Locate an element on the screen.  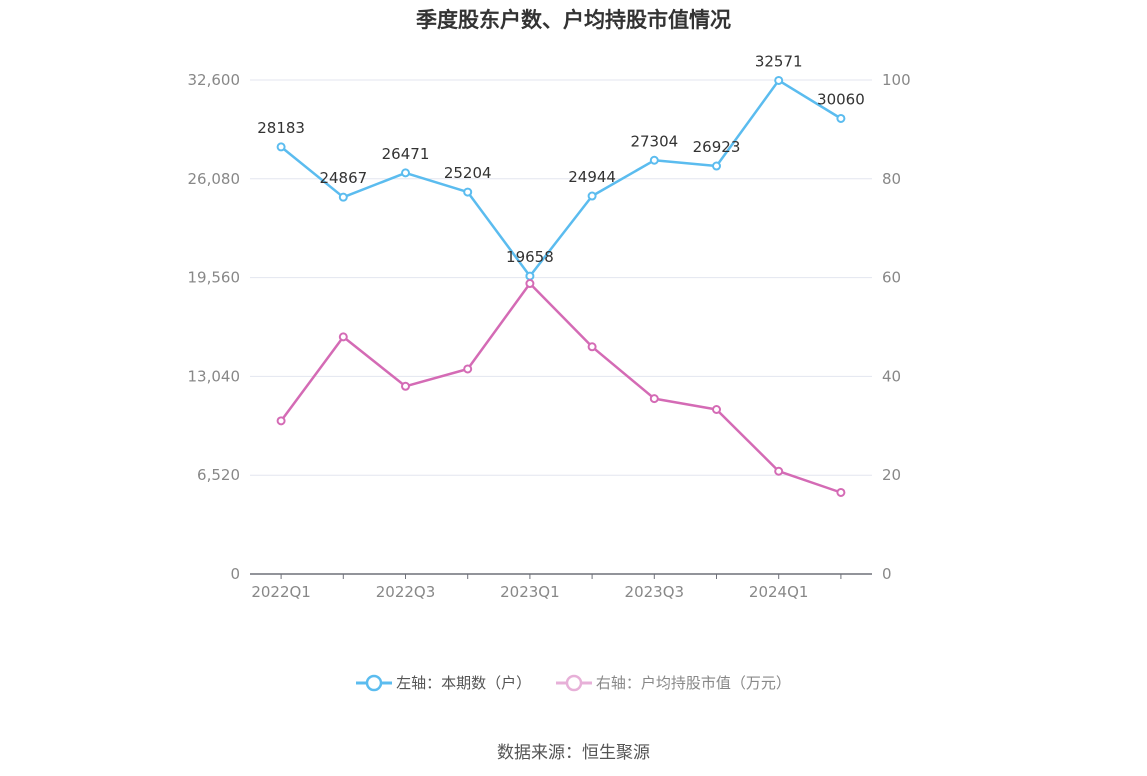
data-label: 26923 is located at coordinates (717, 147).